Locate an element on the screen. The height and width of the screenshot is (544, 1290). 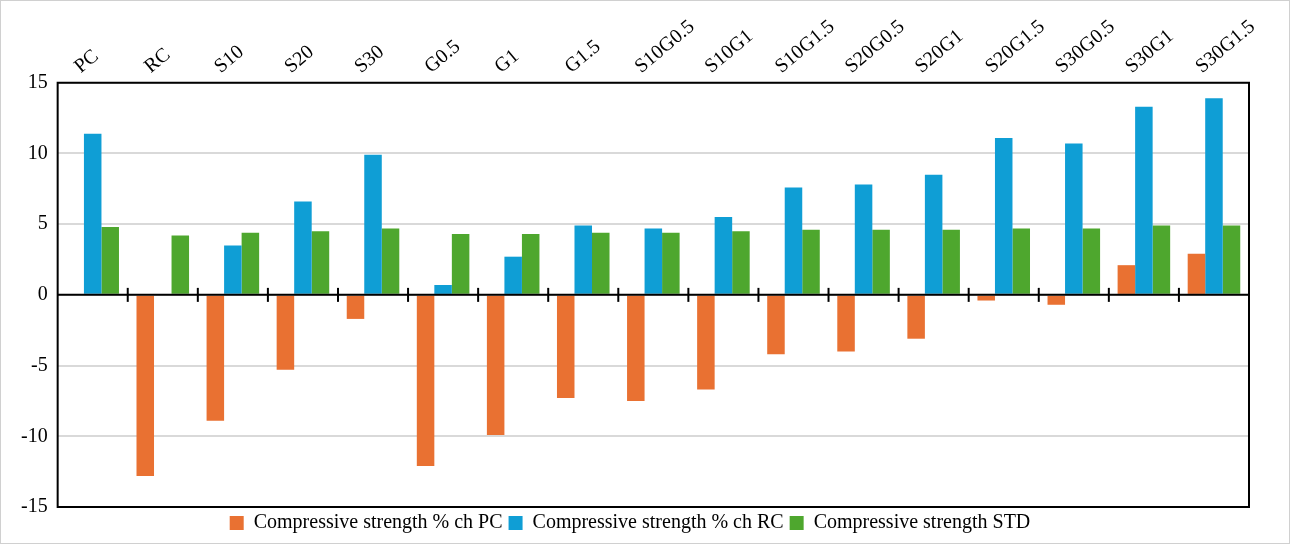
y-tick-label: 0 is located at coordinates (42, 293).